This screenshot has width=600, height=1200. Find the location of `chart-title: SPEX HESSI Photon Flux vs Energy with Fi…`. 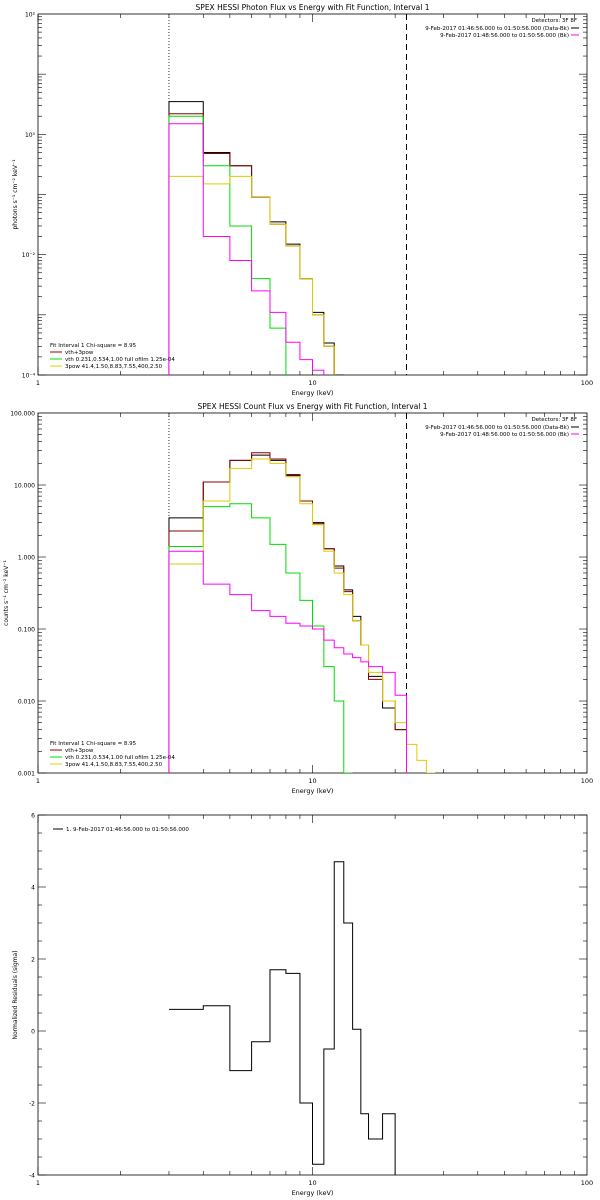

chart-title: SPEX HESSI Photon Flux vs Energy with Fi… is located at coordinates (313, 7).